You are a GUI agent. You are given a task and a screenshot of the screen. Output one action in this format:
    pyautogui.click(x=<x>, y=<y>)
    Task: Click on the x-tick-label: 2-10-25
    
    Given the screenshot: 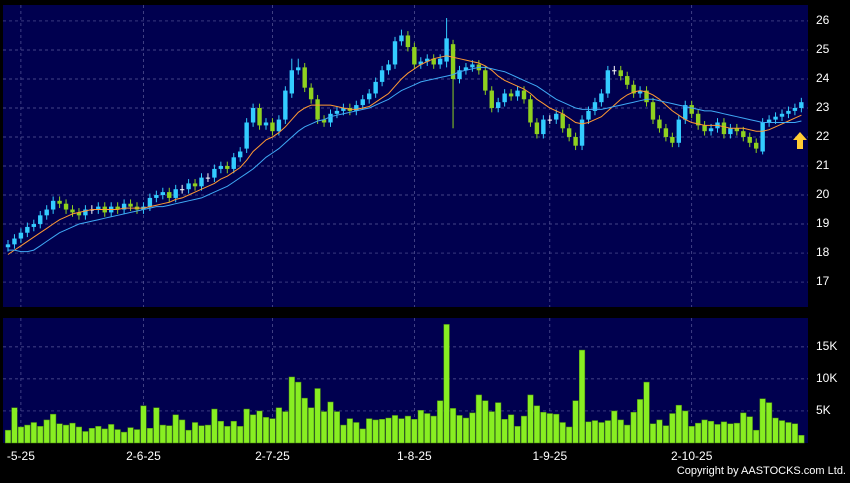 What is the action you would take?
    pyautogui.click(x=692, y=456)
    